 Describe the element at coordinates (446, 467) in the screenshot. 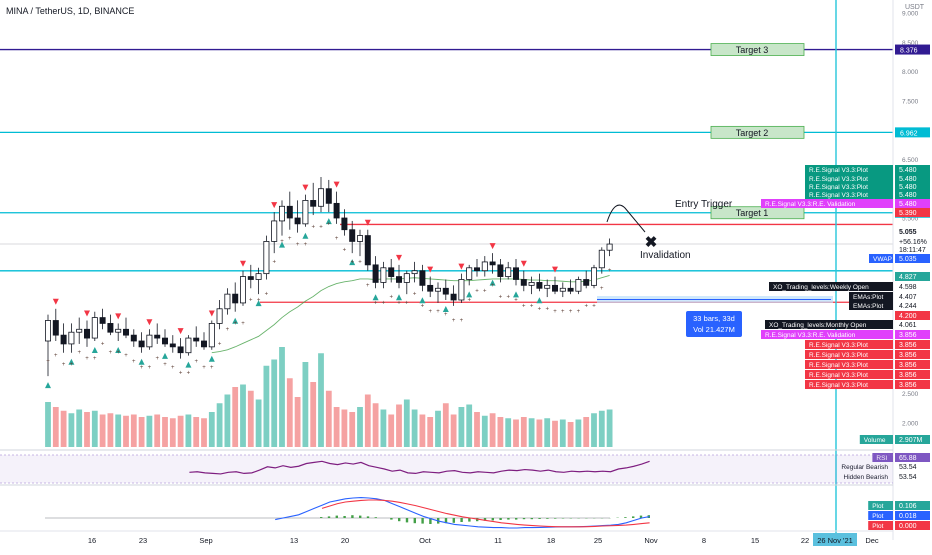

I see `rsi-pane` at that location.